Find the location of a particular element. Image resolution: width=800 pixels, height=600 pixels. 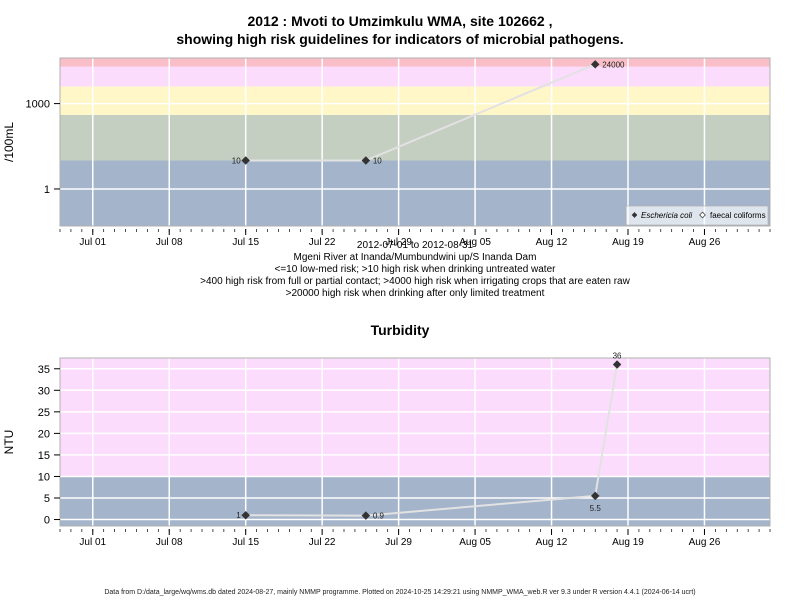

turbidity-y-tick-label-1: 5 is located at coordinates (47, 499).